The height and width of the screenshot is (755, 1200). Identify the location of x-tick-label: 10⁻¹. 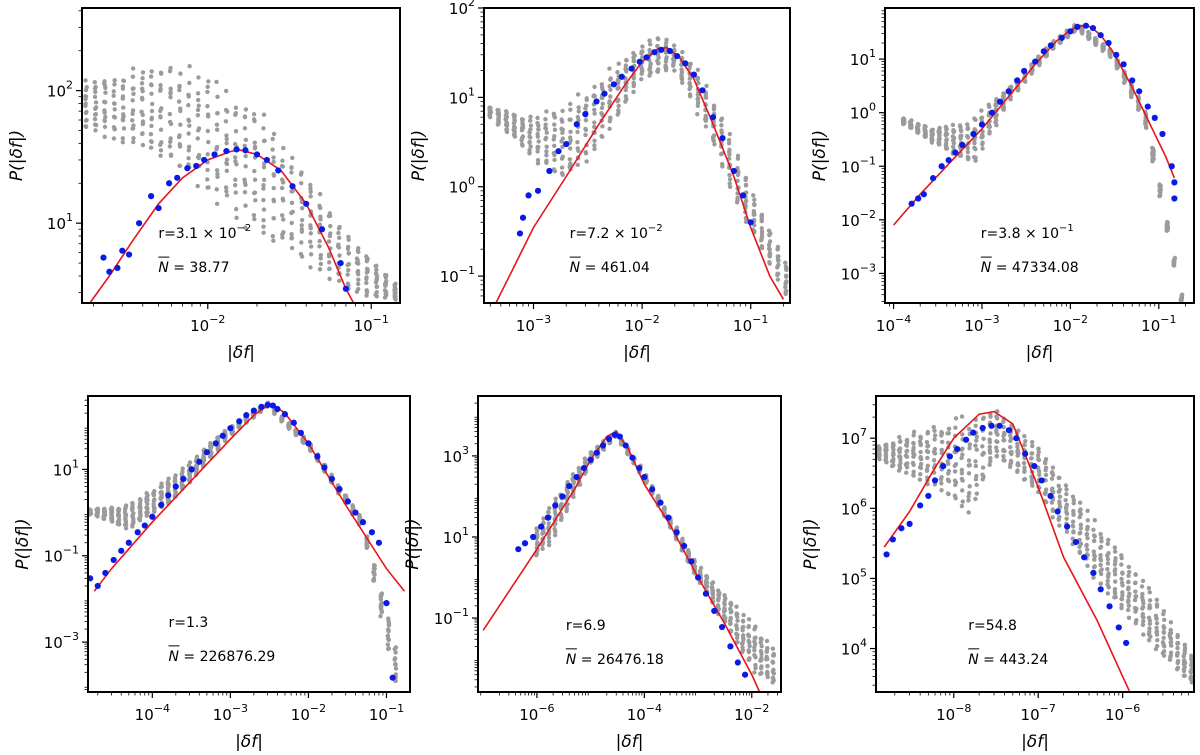
(1158, 324).